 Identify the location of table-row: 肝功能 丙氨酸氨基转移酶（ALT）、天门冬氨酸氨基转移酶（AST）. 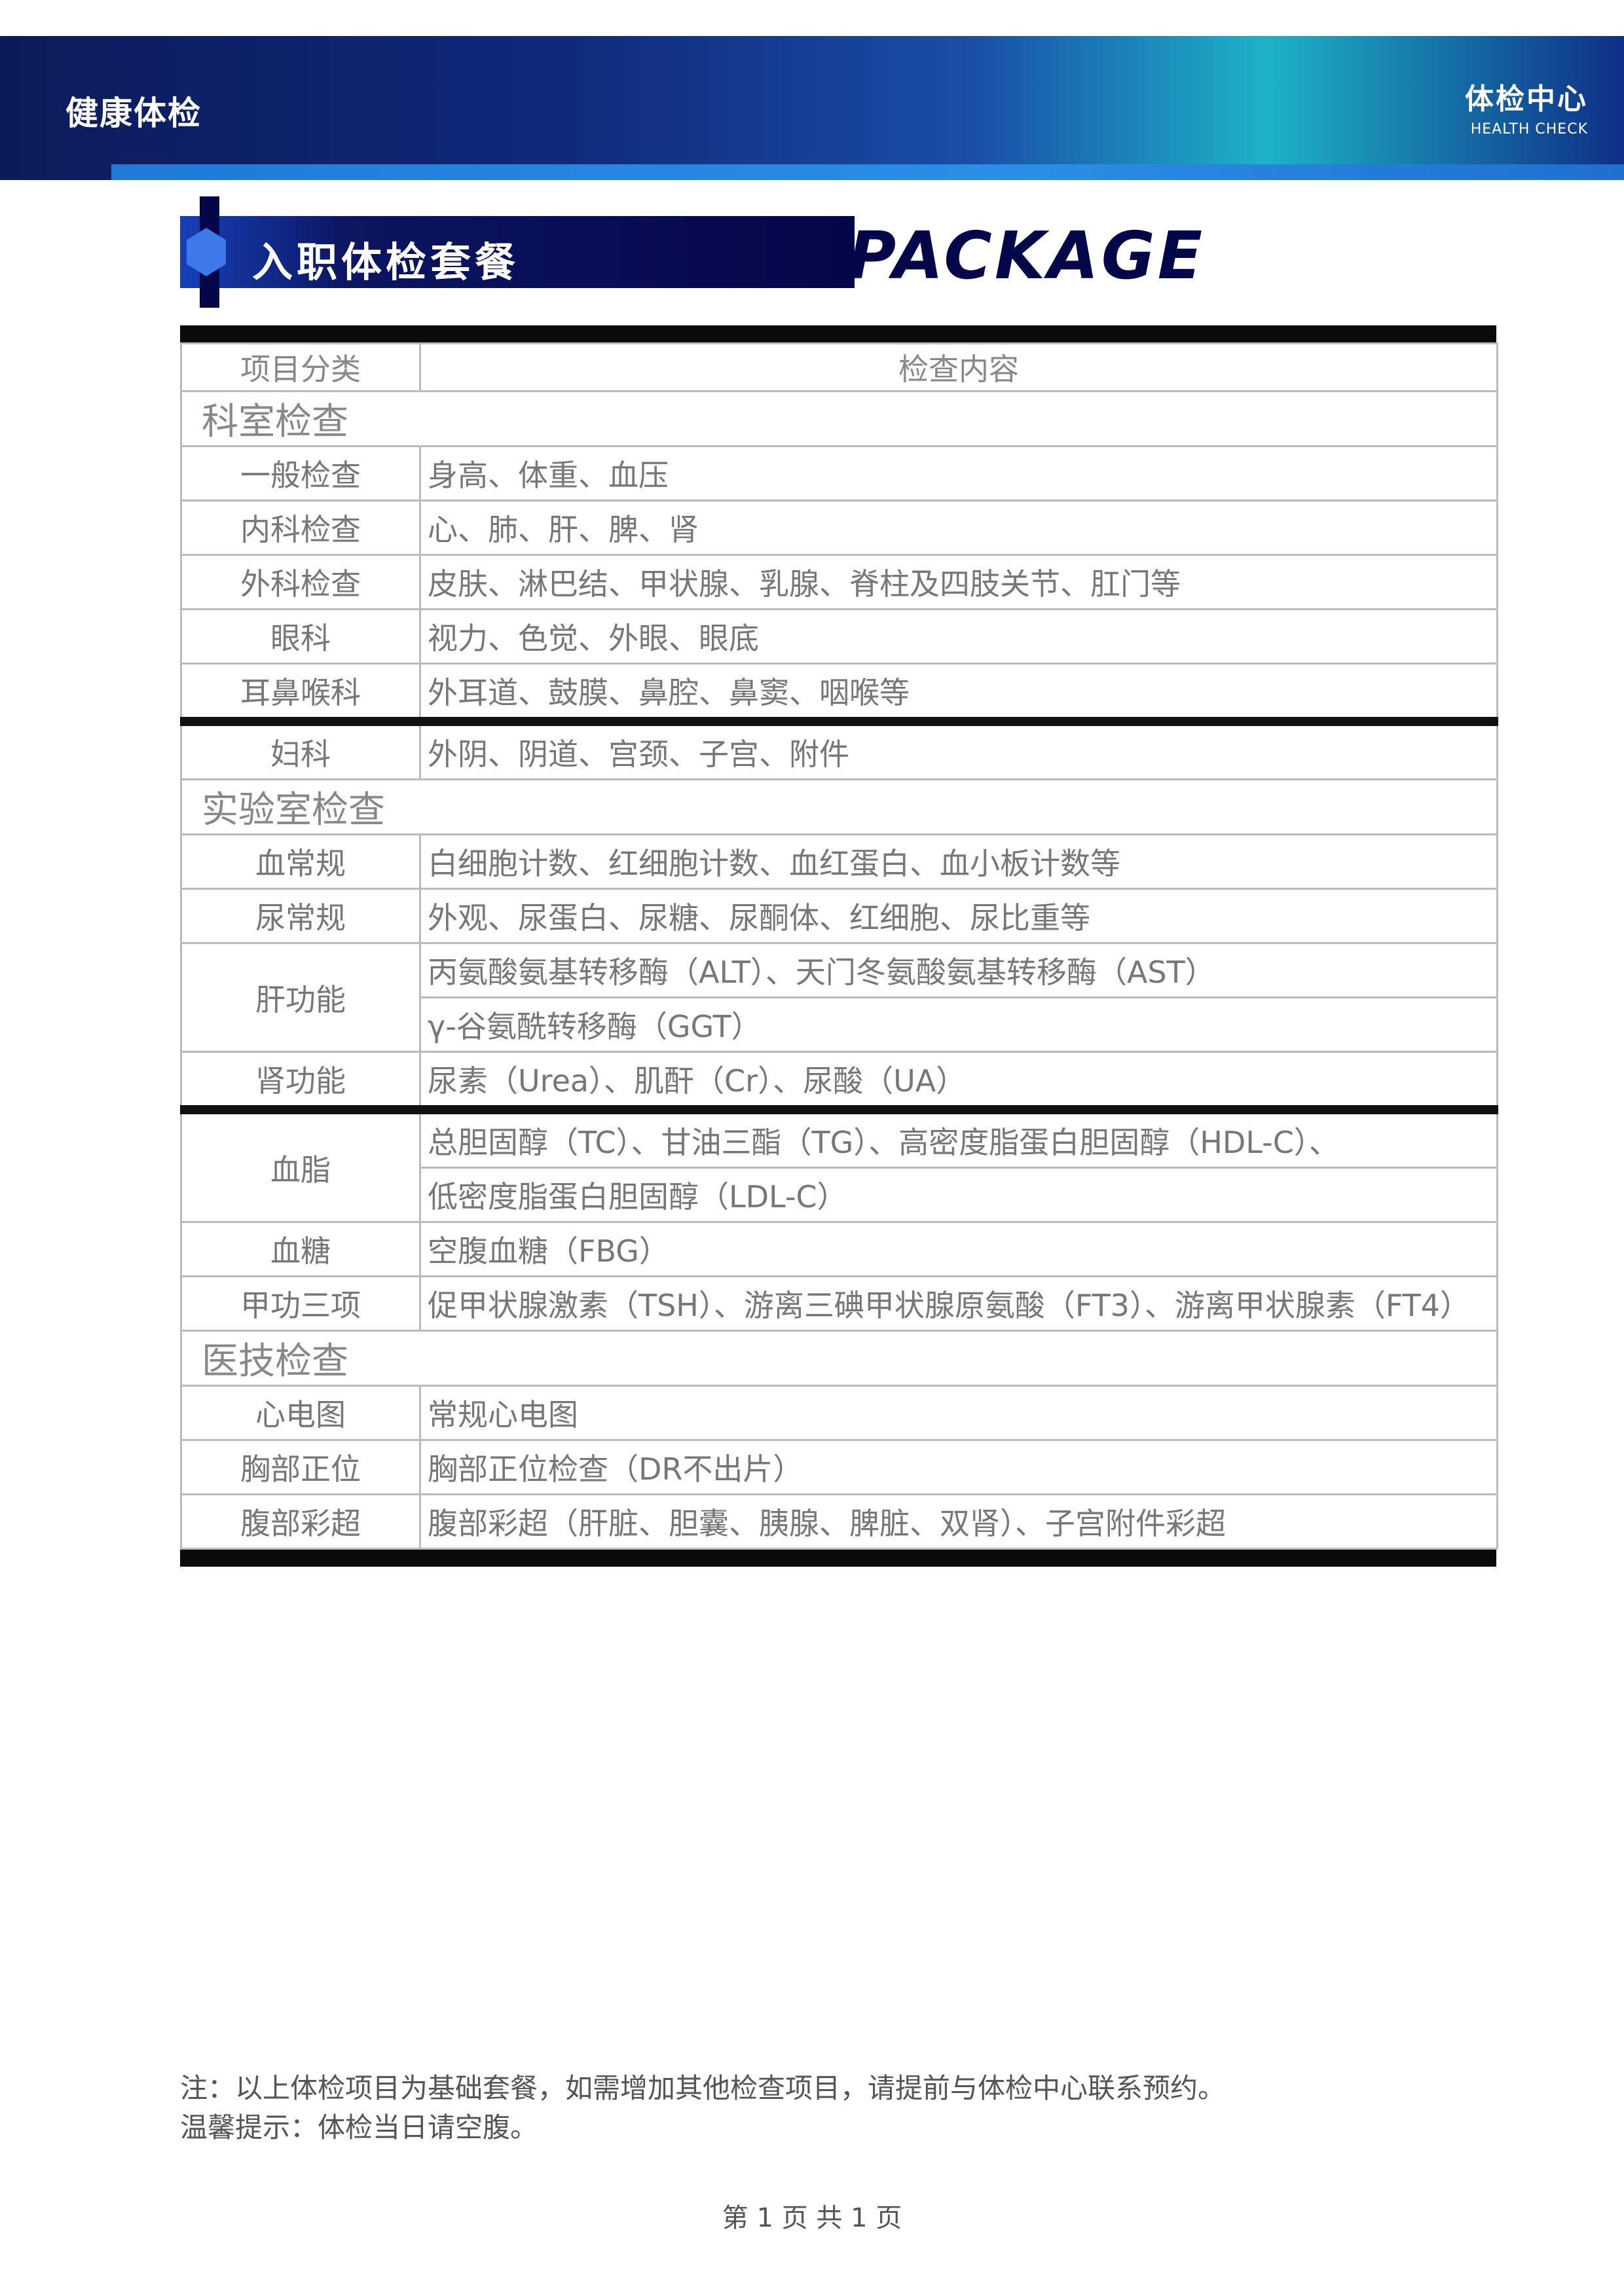
(839, 997).